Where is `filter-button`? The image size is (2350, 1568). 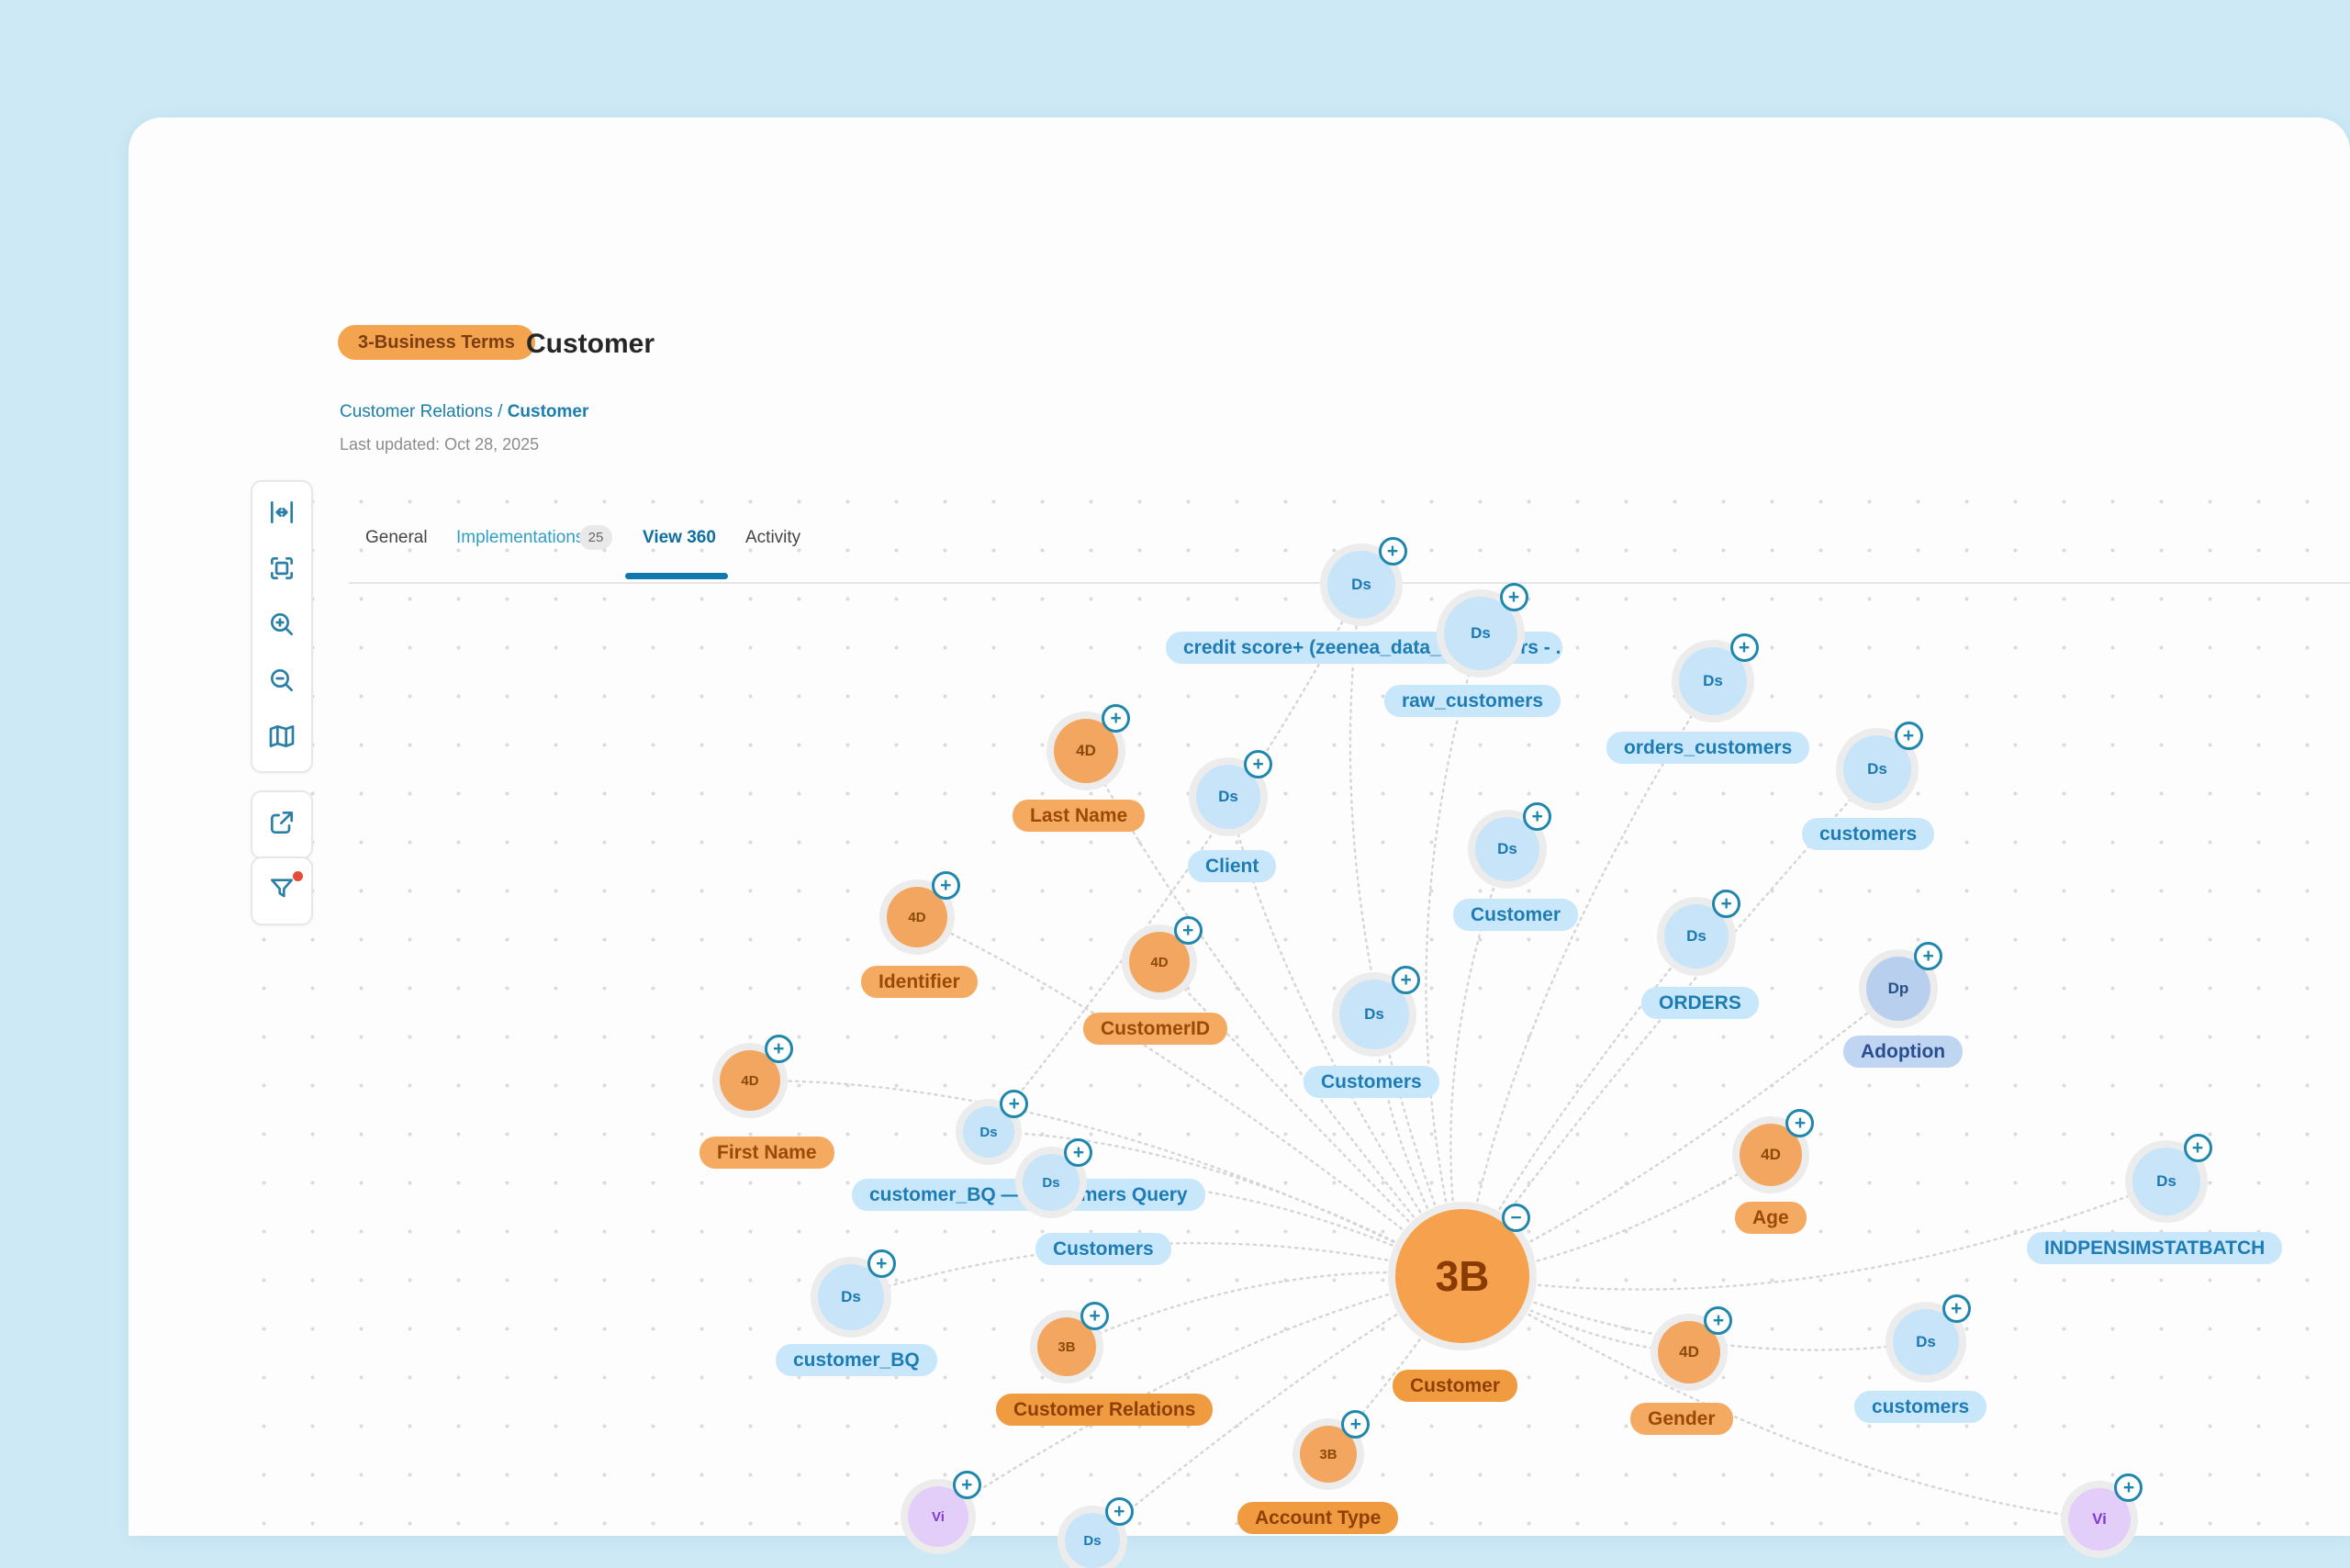
filter-button is located at coordinates (282, 891).